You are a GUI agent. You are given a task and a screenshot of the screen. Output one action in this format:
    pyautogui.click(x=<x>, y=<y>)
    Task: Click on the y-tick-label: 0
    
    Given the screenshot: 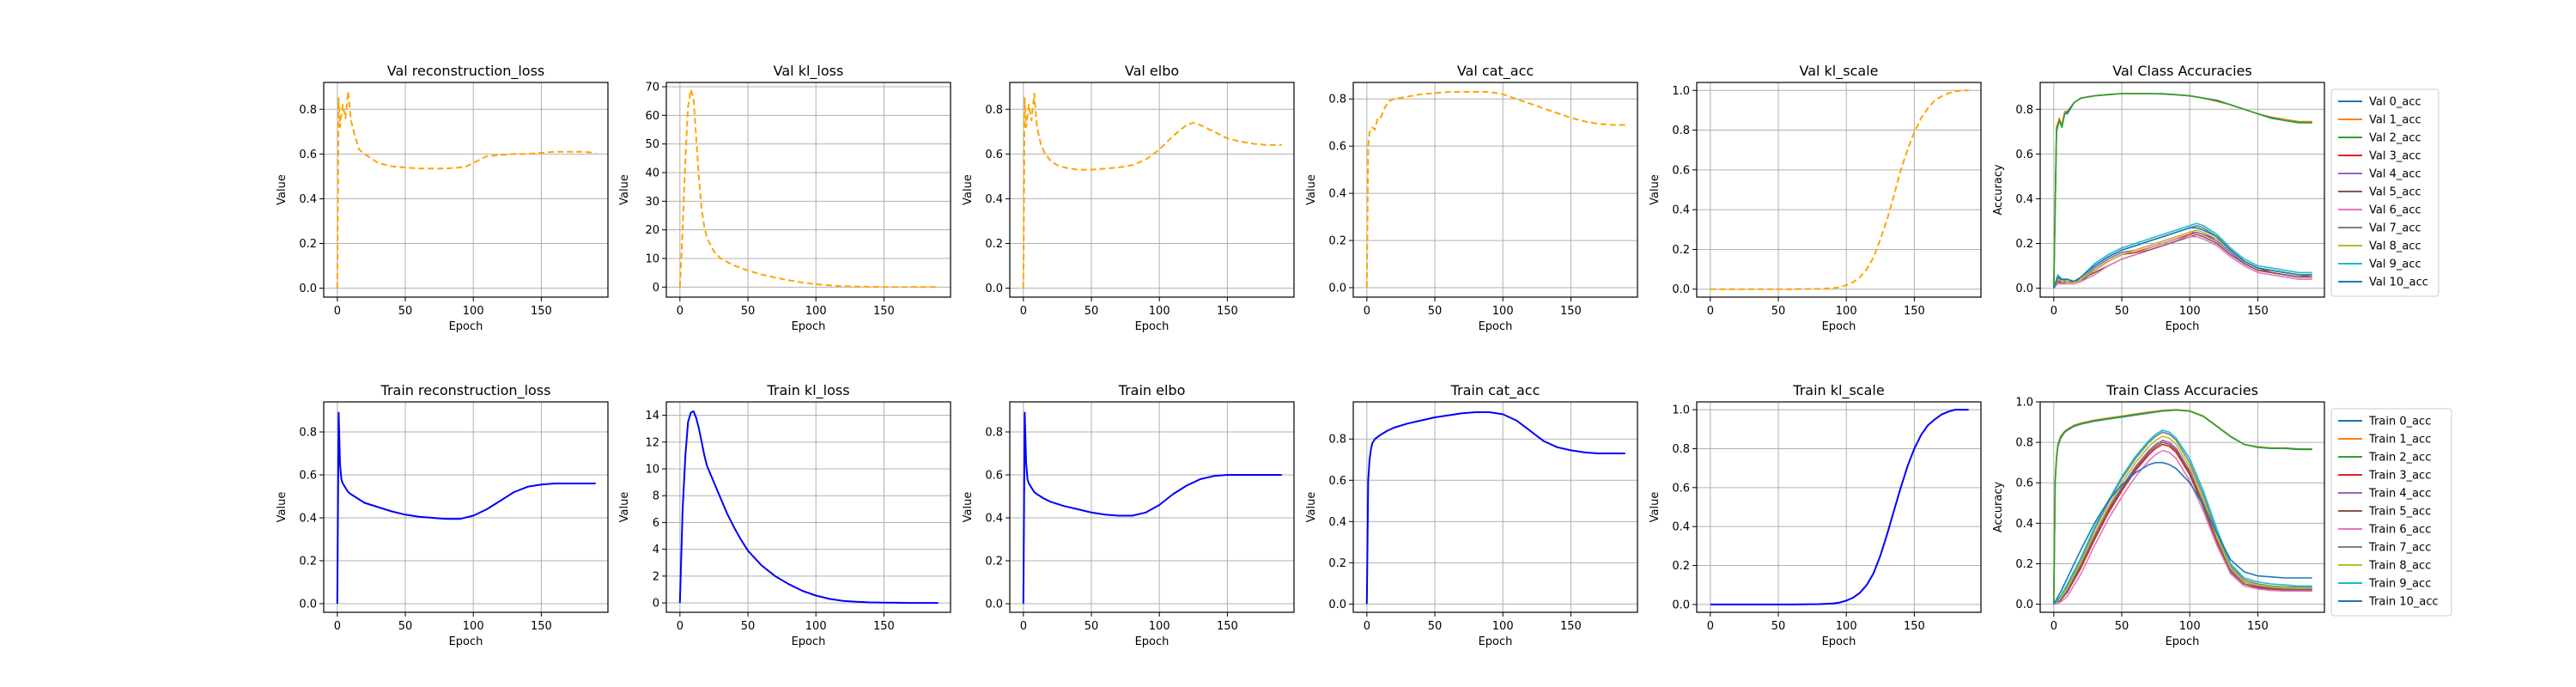 What is the action you would take?
    pyautogui.click(x=656, y=604)
    